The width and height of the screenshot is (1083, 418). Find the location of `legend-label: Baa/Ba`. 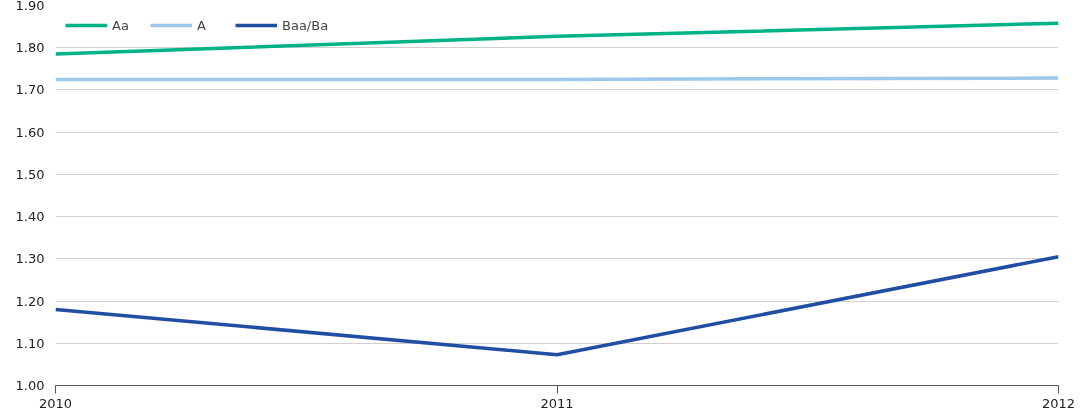

legend-label: Baa/Ba is located at coordinates (305, 25).